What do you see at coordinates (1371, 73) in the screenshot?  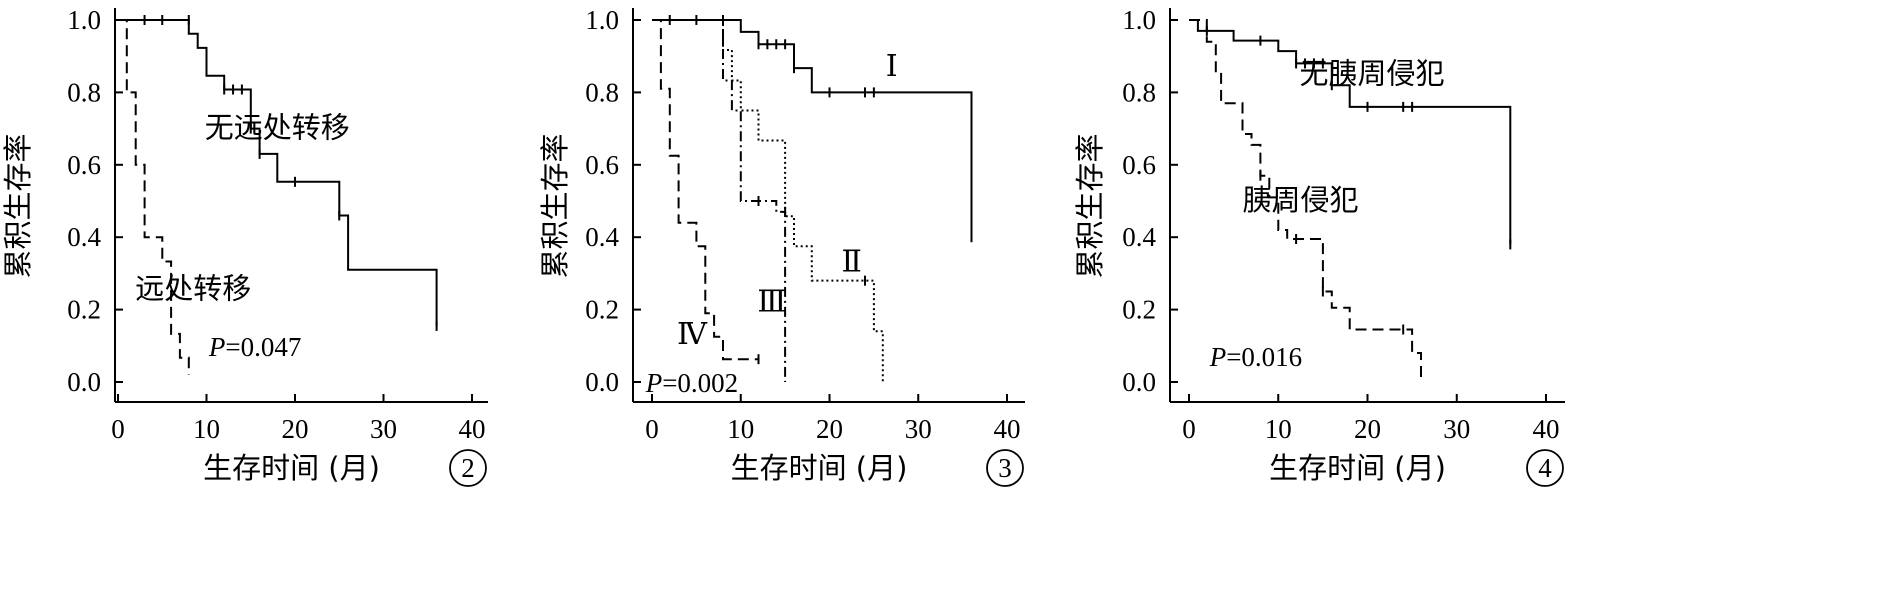 I see `curve-annotation: 无胰周侵犯` at bounding box center [1371, 73].